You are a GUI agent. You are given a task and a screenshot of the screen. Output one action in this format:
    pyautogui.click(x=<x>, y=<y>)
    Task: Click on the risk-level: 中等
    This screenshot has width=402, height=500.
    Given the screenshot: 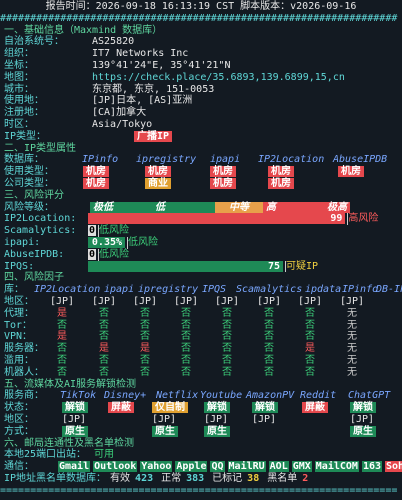 What is the action you would take?
    pyautogui.click(x=239, y=207)
    